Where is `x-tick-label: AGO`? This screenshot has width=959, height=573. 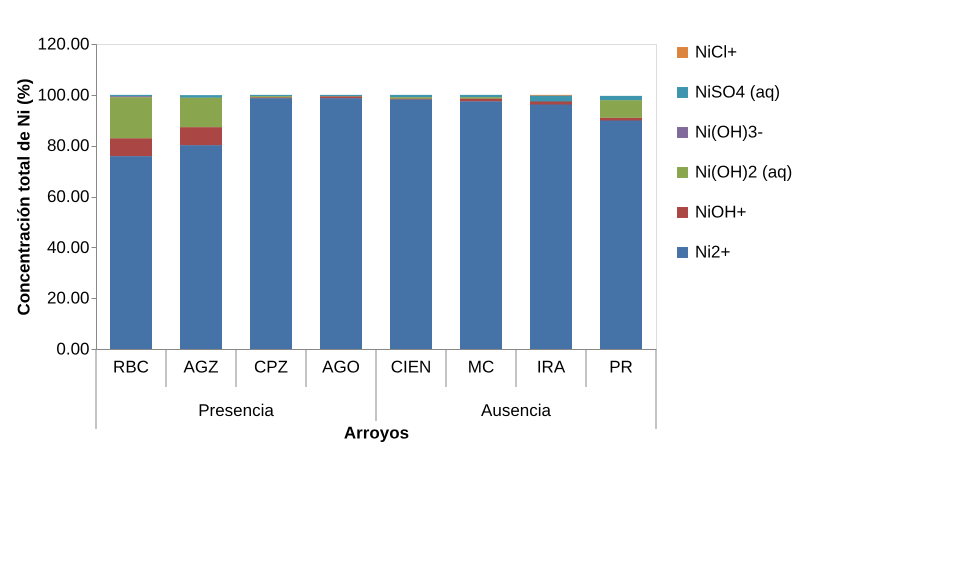 x-tick-label: AGO is located at coordinates (341, 367).